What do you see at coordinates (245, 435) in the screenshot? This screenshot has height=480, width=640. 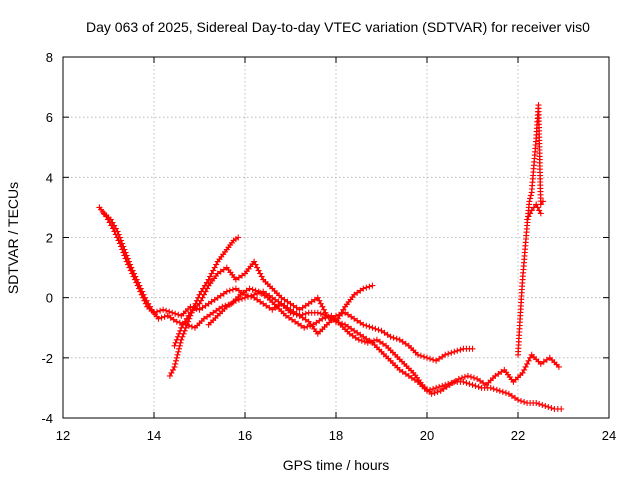 I see `x-tick-label-16: 16` at bounding box center [245, 435].